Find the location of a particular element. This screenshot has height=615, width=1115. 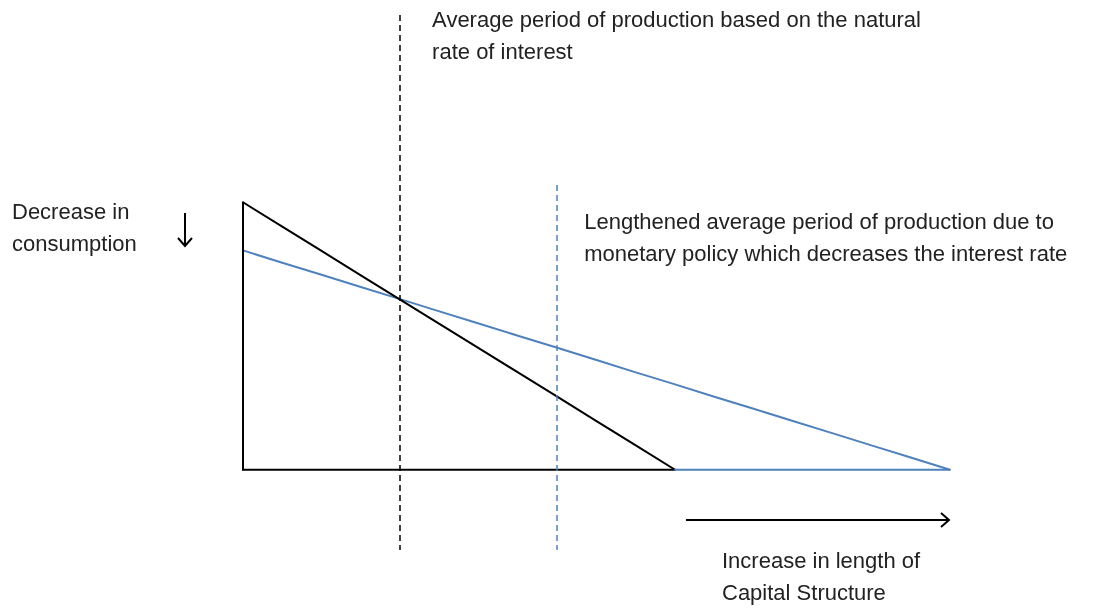

annotation: Lengthened average period of production due to monetary policy which decreases the interest rate is located at coordinates (826, 238).